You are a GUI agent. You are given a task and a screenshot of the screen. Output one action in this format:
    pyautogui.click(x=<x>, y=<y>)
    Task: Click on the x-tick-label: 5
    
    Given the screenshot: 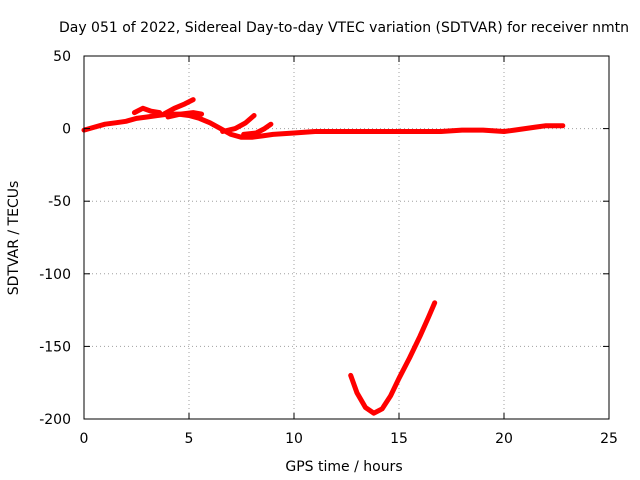 What is the action you would take?
    pyautogui.click(x=189, y=439)
    